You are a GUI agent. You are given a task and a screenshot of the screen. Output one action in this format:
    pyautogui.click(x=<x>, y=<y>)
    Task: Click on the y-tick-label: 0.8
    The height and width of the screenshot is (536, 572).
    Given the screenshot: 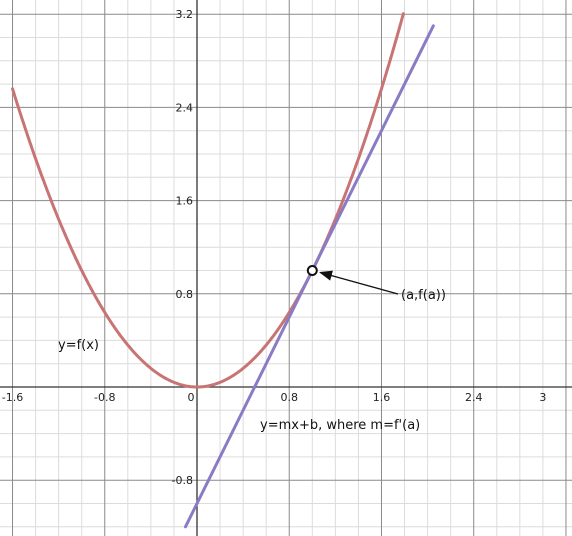 What is the action you would take?
    pyautogui.click(x=185, y=294)
    